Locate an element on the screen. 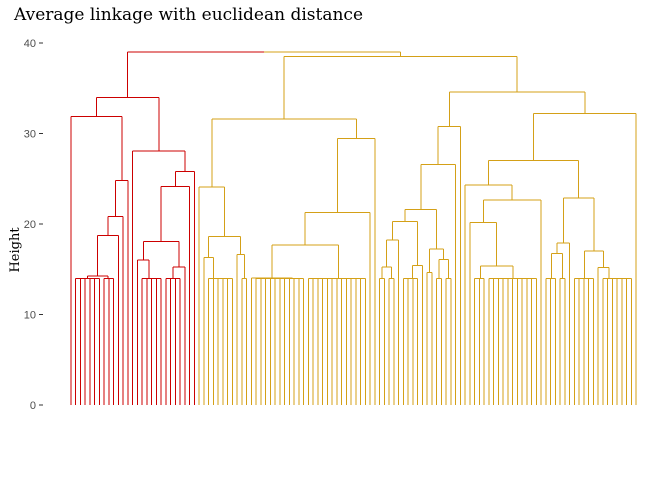 Image resolution: width=672 pixels, height=480 pixels. y-axis-title: Height is located at coordinates (15, 250).